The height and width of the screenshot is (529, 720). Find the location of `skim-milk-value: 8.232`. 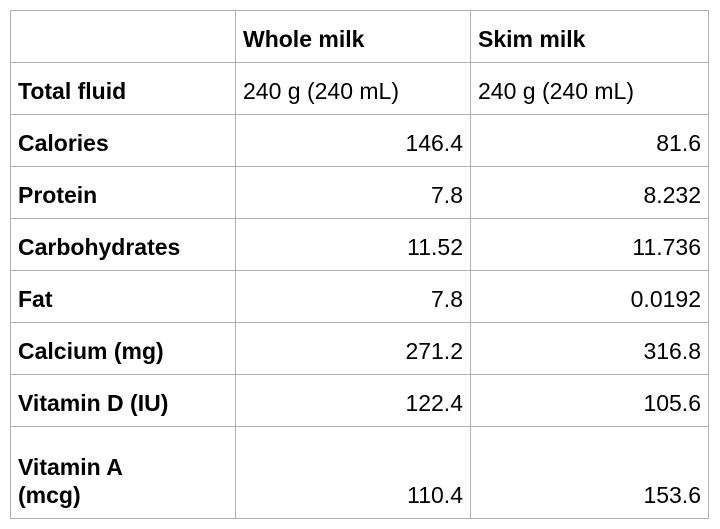

skim-milk-value: 8.232 is located at coordinates (589, 192).